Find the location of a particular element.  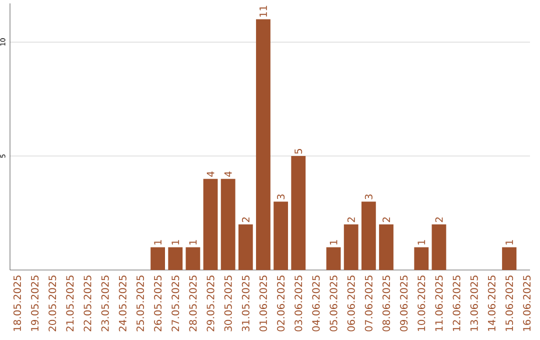

x-tick-label: 25.05.2025 is located at coordinates (140, 304).